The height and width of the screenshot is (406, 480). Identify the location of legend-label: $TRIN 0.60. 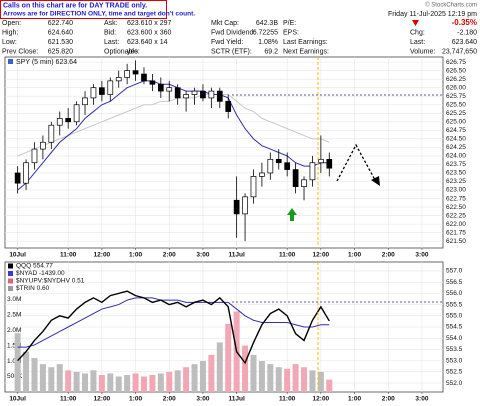
(33, 288).